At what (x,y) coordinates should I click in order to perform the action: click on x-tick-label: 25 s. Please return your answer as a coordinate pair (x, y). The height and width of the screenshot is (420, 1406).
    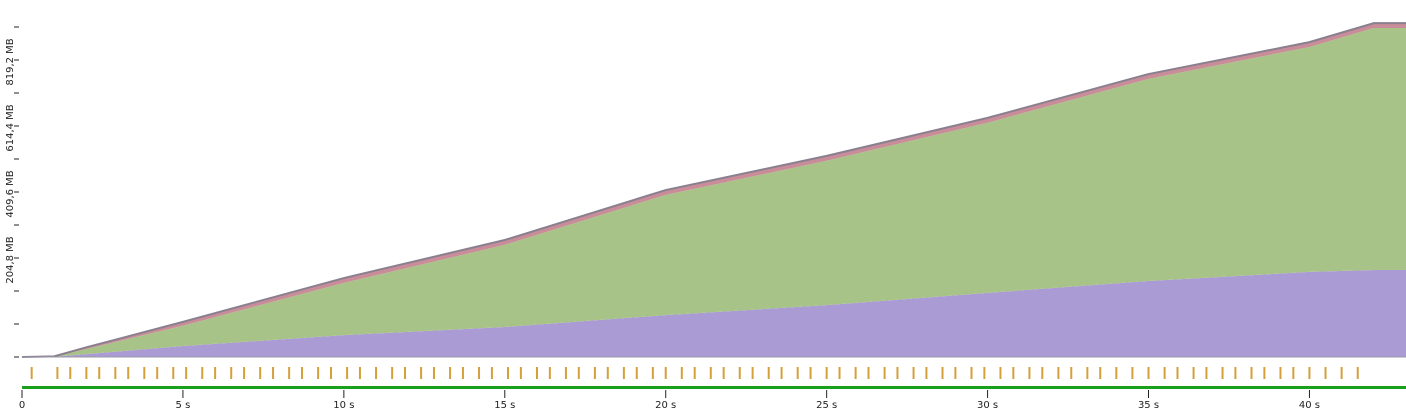
    Looking at the image, I should click on (826, 405).